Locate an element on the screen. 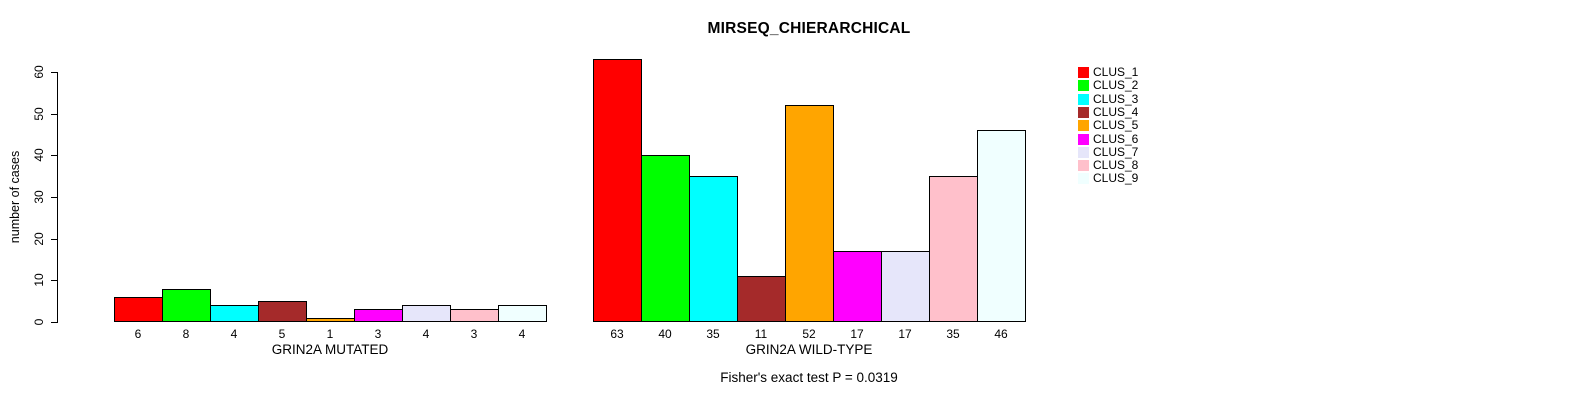 This screenshot has height=400, width=1590. bar-value-label: 8 is located at coordinates (186, 334).